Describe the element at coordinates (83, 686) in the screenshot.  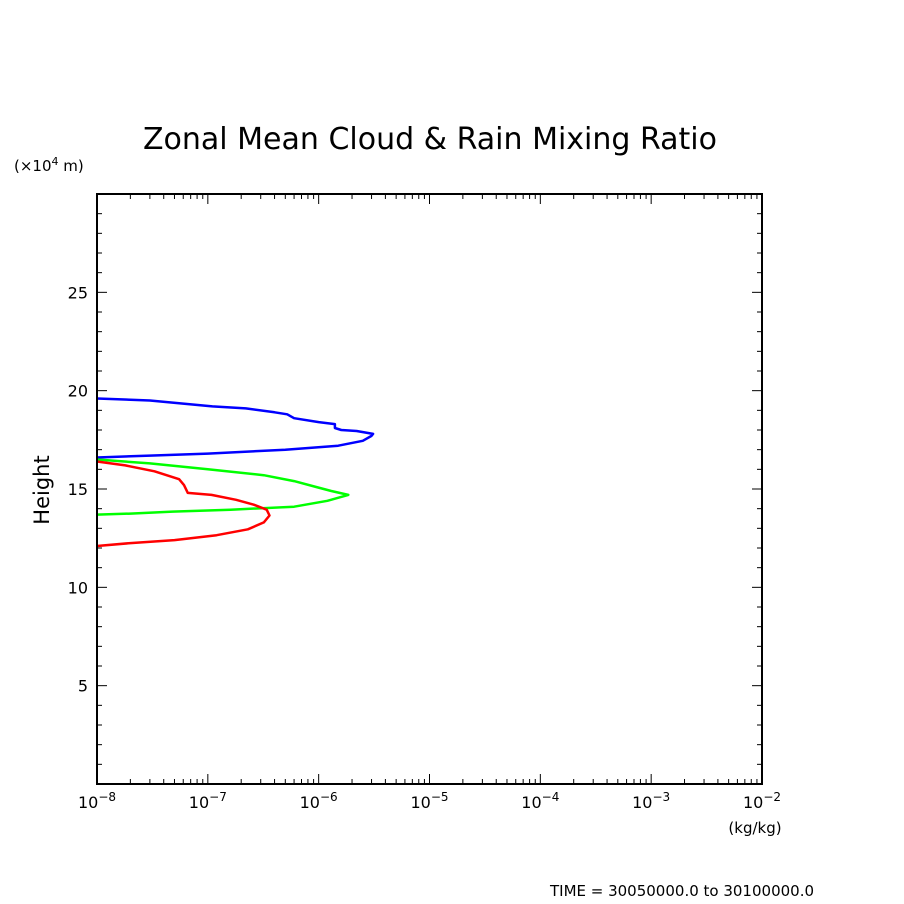
I see `y-tick-label: 5` at that location.